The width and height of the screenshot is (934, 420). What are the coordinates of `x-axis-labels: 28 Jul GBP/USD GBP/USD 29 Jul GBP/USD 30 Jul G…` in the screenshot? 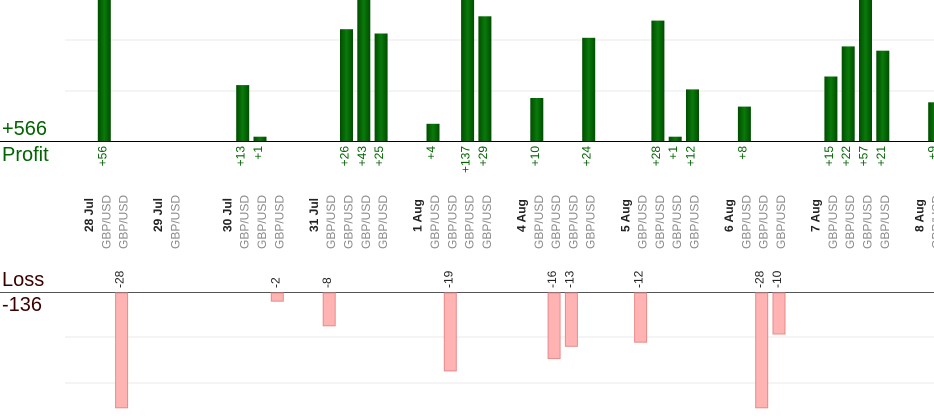 It's located at (508, 222).